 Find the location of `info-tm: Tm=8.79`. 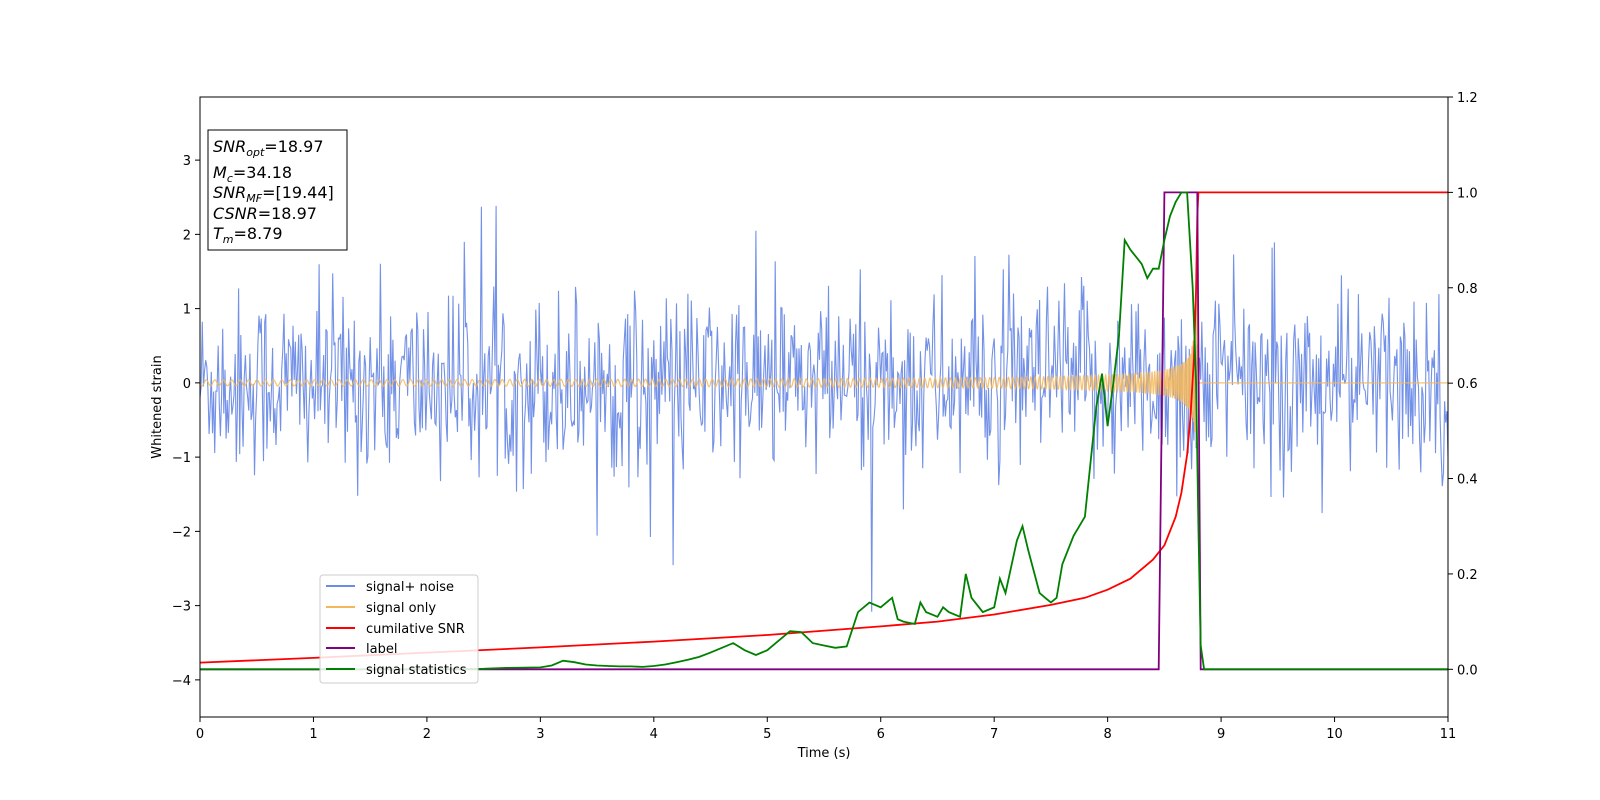

info-tm: Tm=8.79 is located at coordinates (248, 235).